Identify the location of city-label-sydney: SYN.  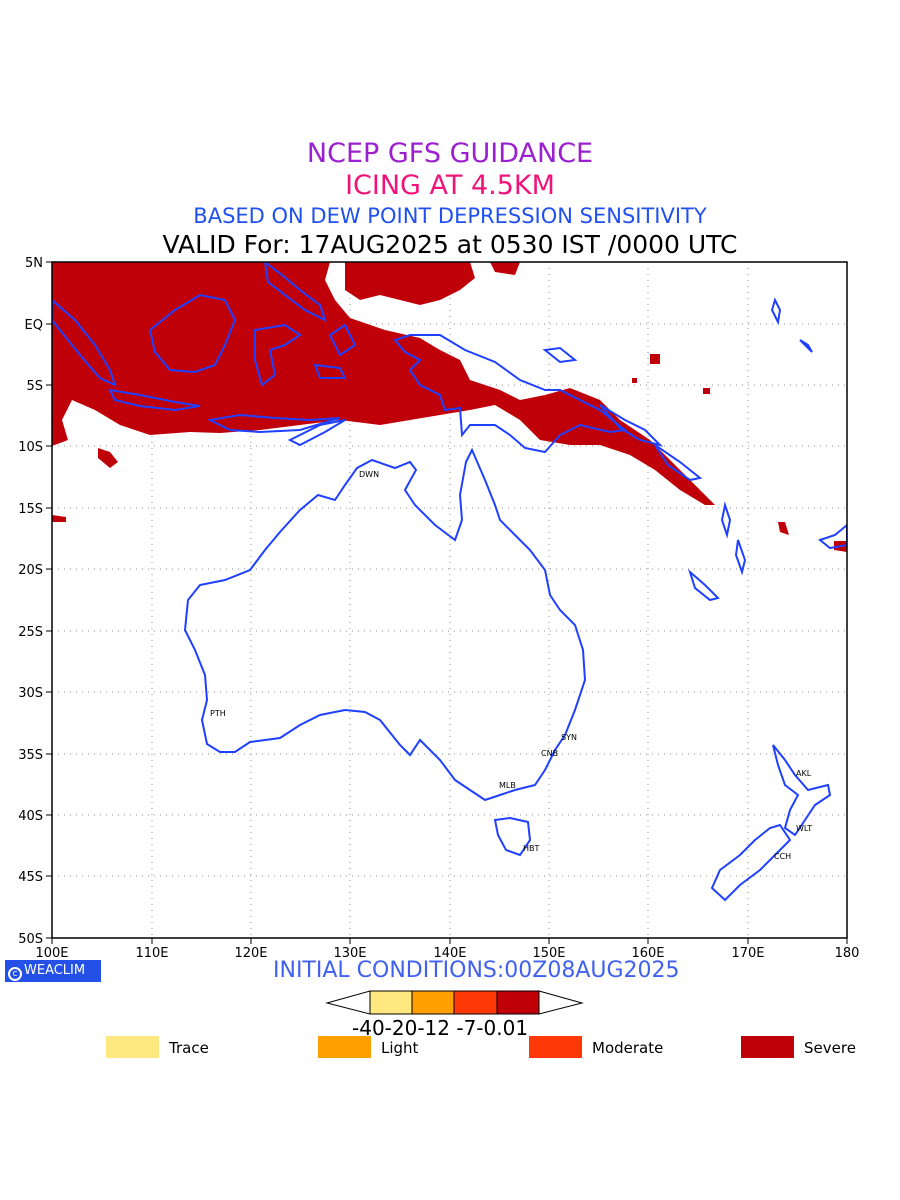
(569, 737).